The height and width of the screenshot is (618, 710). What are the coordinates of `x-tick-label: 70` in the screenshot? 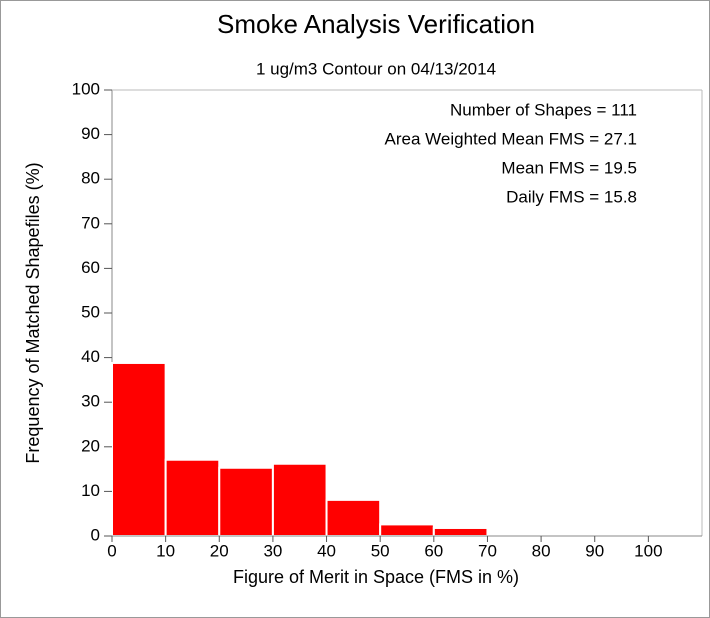 It's located at (487, 550).